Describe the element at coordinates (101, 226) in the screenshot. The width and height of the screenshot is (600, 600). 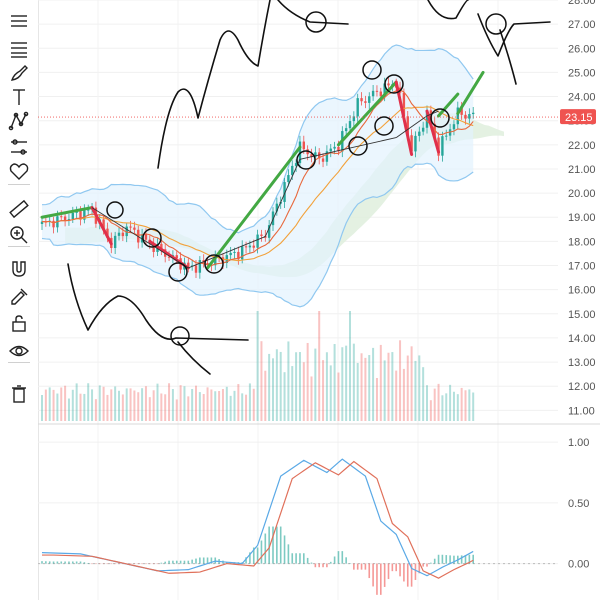
I see `zigzag-down-leg` at that location.